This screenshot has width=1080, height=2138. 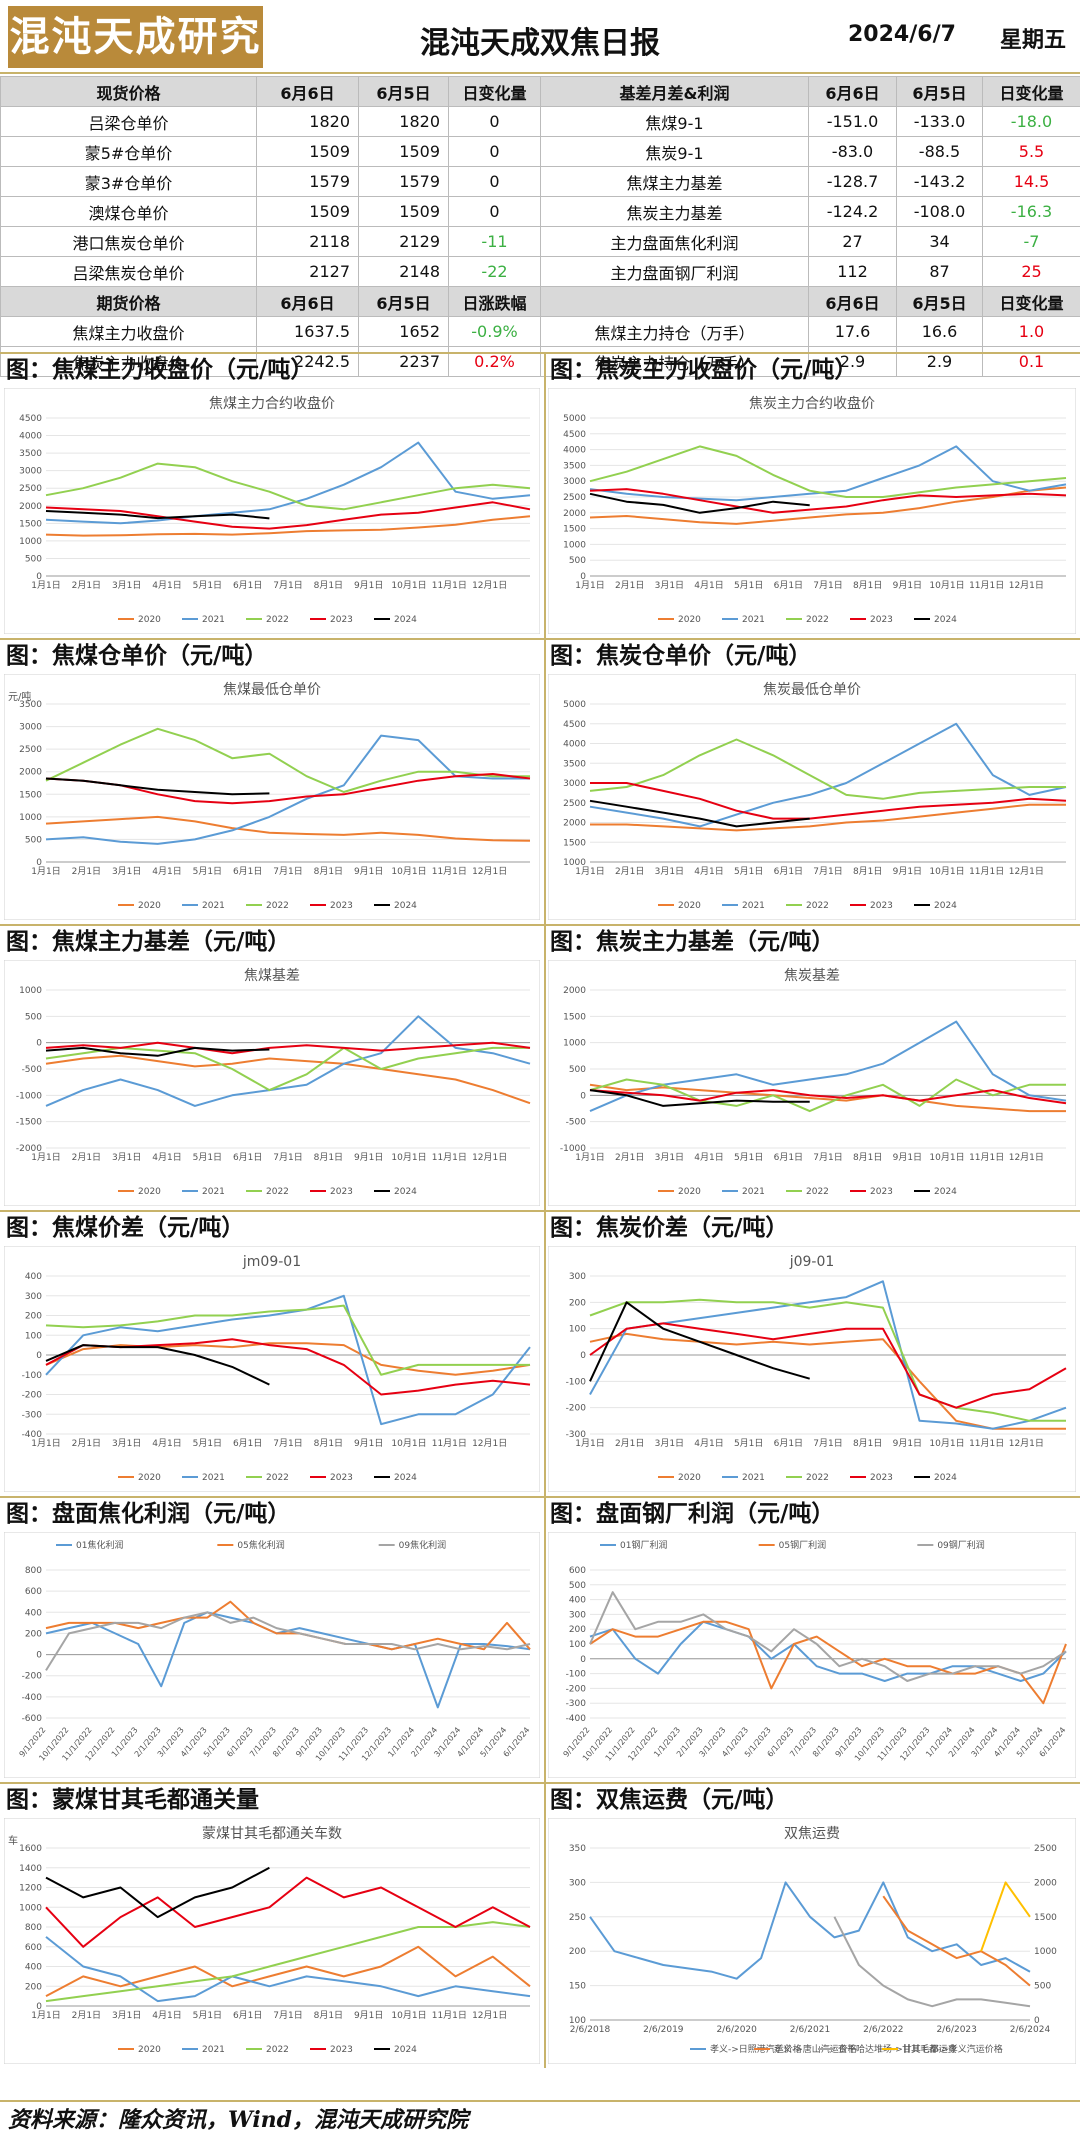 I want to click on table-cell: -83.0, so click(x=852, y=151).